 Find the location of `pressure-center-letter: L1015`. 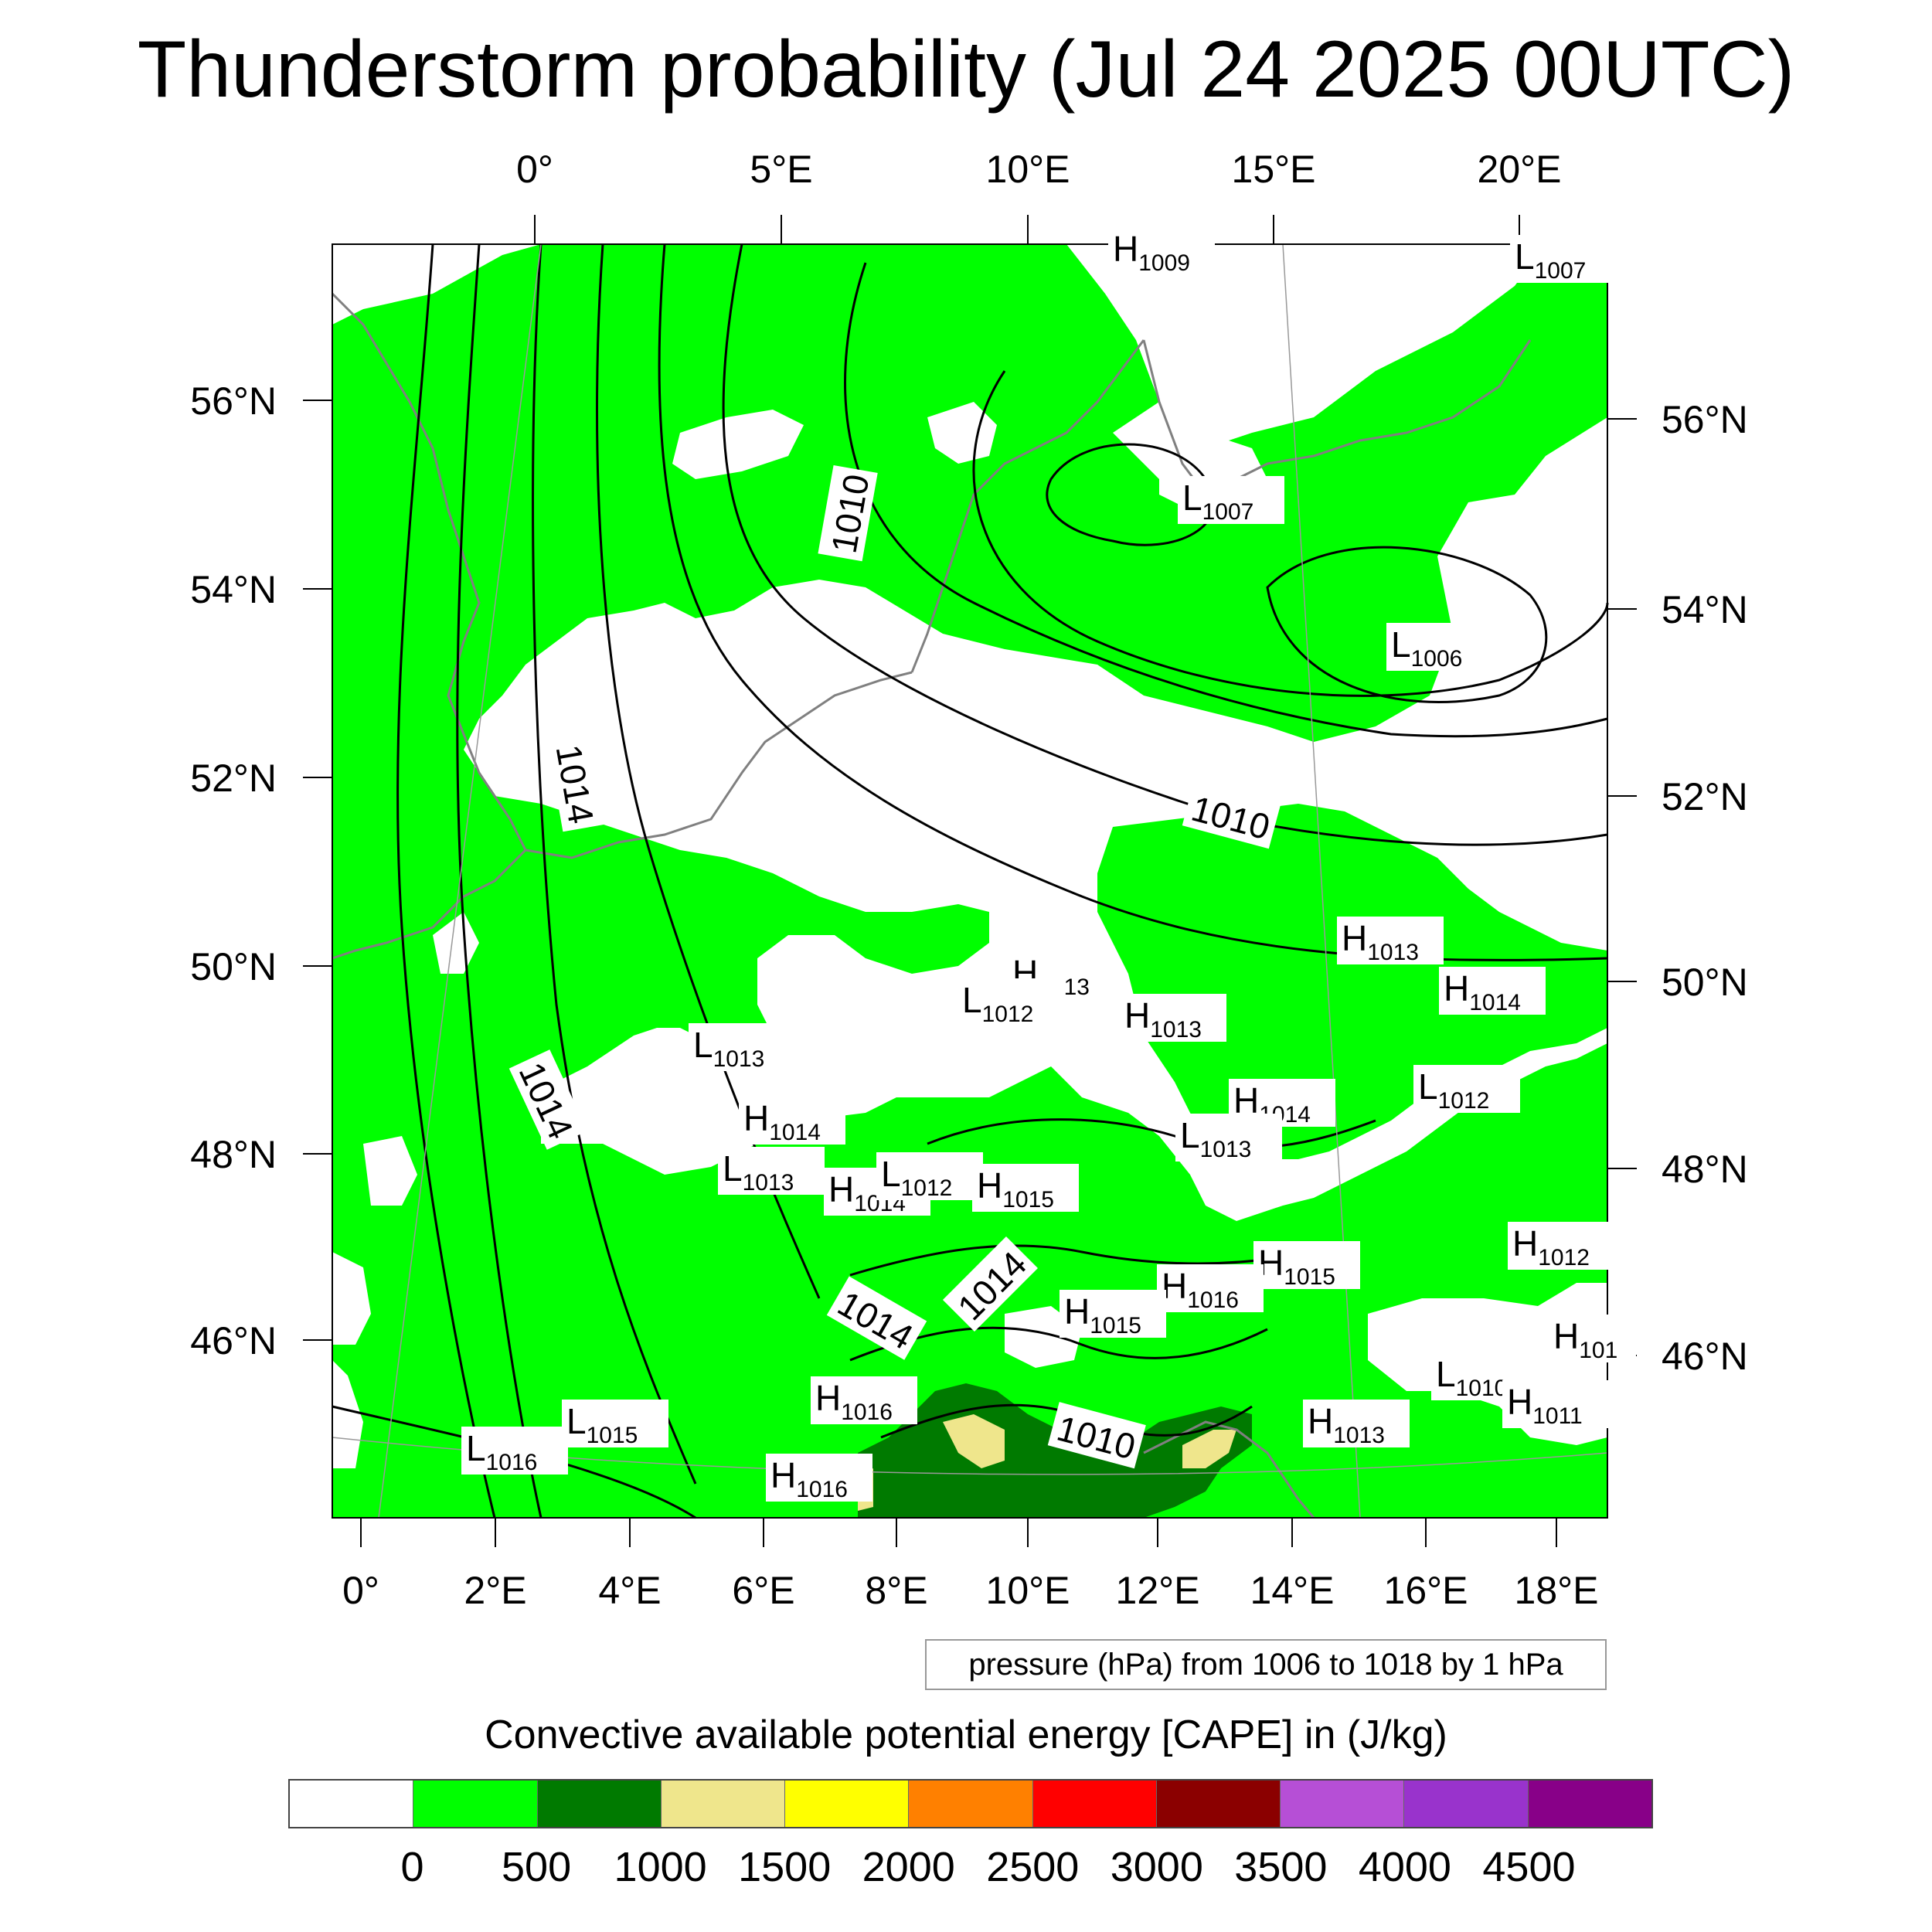

pressure-center-letter: L1015 is located at coordinates (602, 1425).